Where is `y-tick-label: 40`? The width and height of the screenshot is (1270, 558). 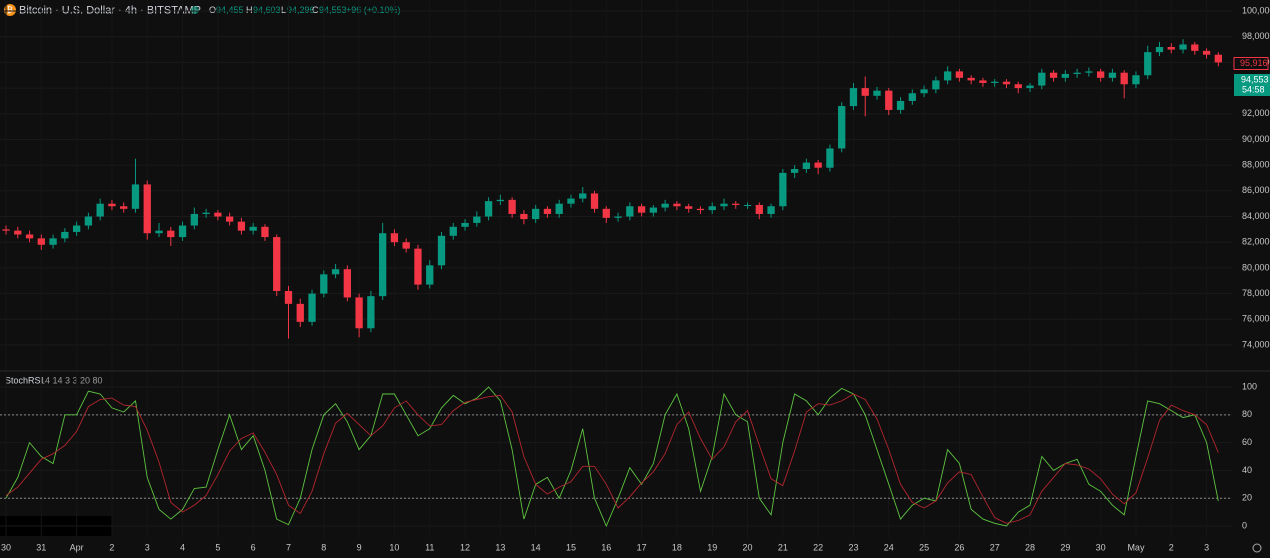
y-tick-label: 40 is located at coordinates (1247, 470).